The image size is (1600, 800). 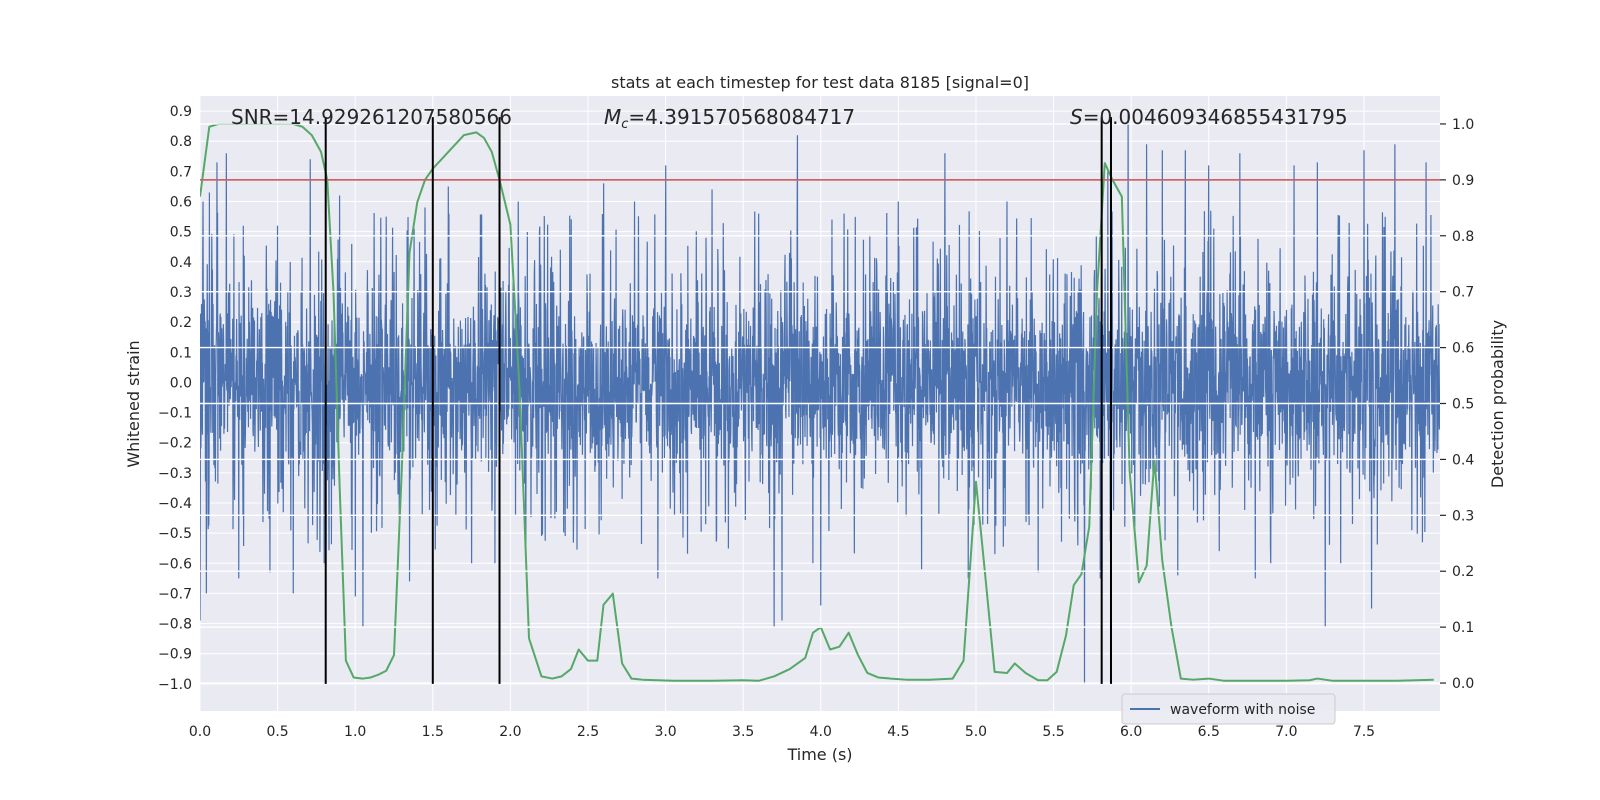 I want to click on y-right-tick-label: 0.9, so click(x=1463, y=181).